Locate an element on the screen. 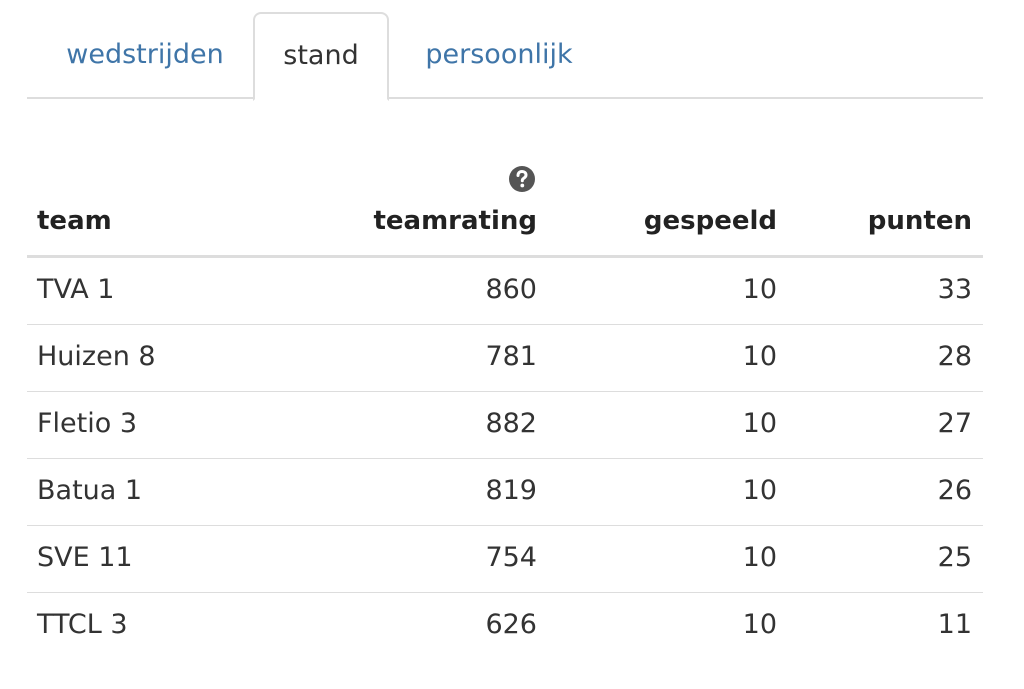  table-row: Batua 1 819 10 26 is located at coordinates (505, 492).